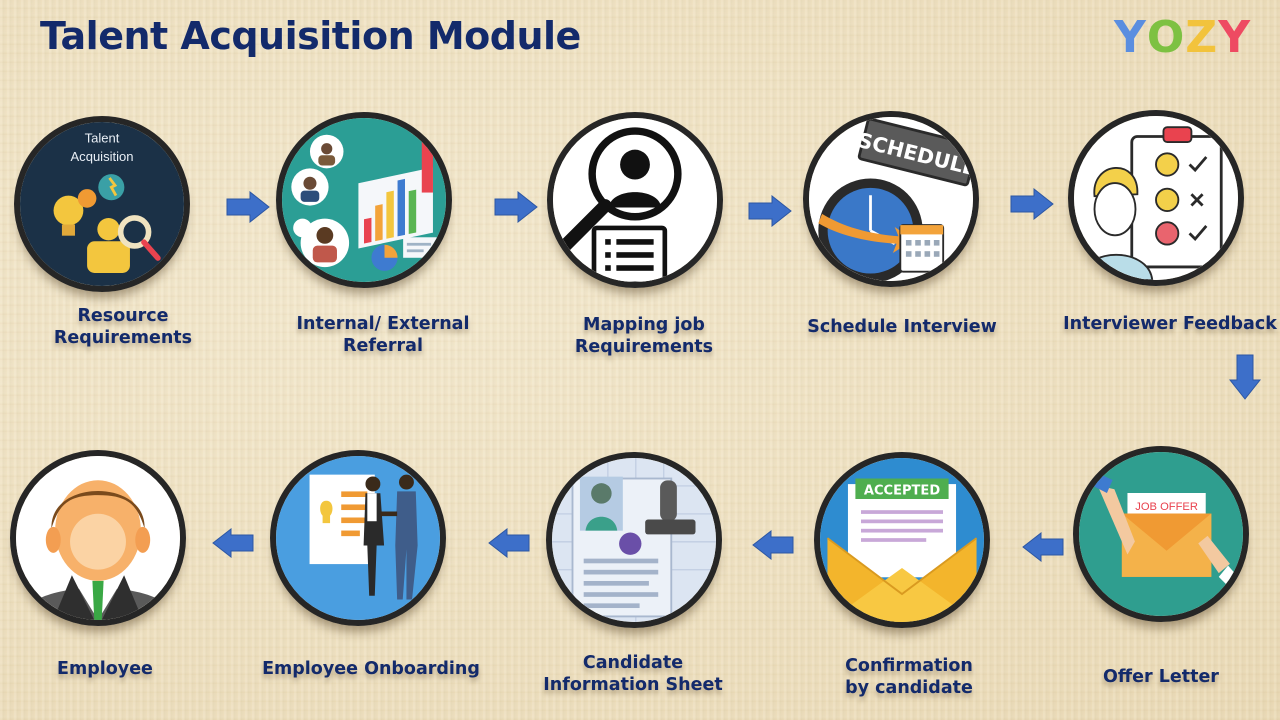 The width and height of the screenshot is (1280, 720). I want to click on step-label: Confirmation by candidate, so click(909, 677).